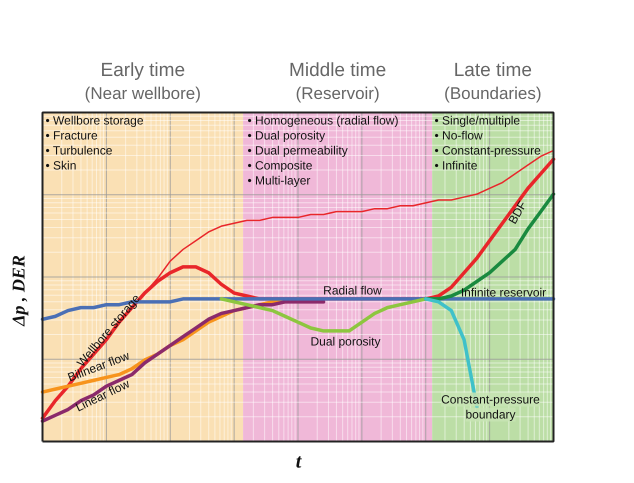 The height and width of the screenshot is (483, 634). What do you see at coordinates (517, 212) in the screenshot?
I see `annotation: BDF` at bounding box center [517, 212].